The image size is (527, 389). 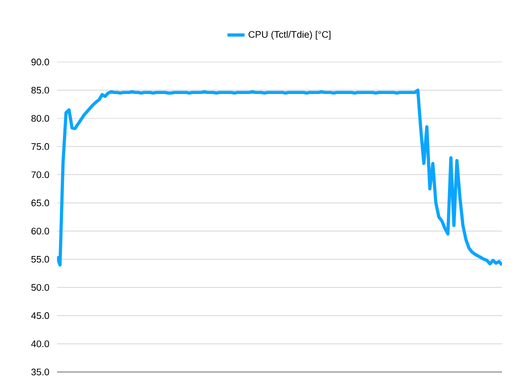 What do you see at coordinates (40, 118) in the screenshot?
I see `y-tick-label: 80.0` at bounding box center [40, 118].